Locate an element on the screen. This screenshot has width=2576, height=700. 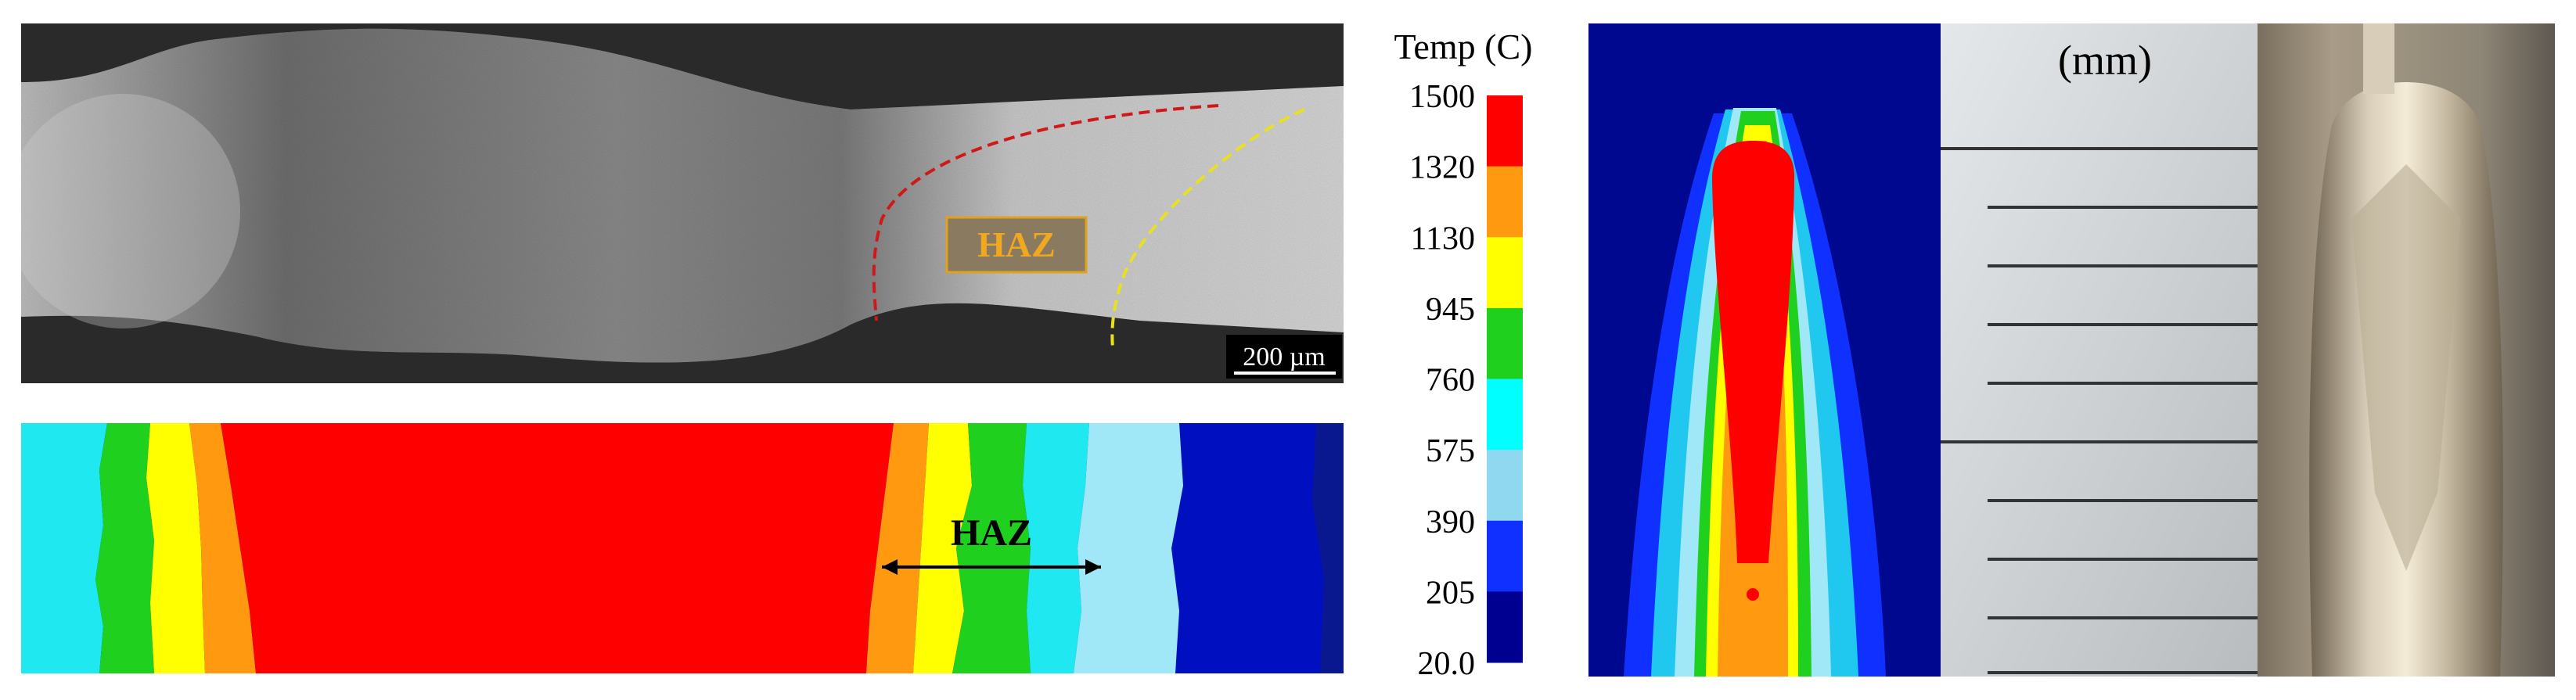
zone-yellow-left is located at coordinates (175, 548).